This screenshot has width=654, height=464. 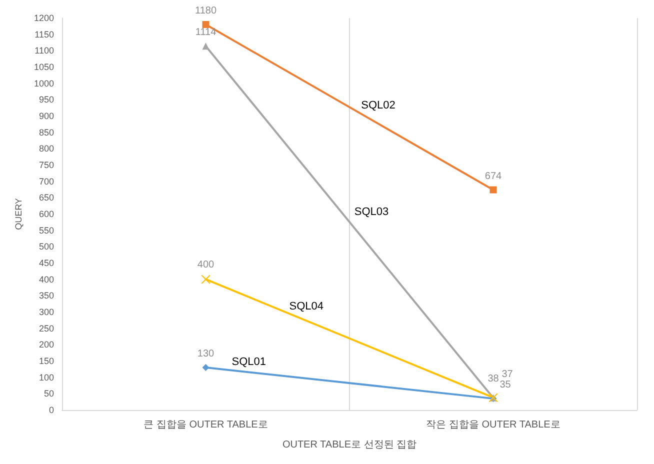 What do you see at coordinates (44, 18) in the screenshot?
I see `y-tick-label: 1200` at bounding box center [44, 18].